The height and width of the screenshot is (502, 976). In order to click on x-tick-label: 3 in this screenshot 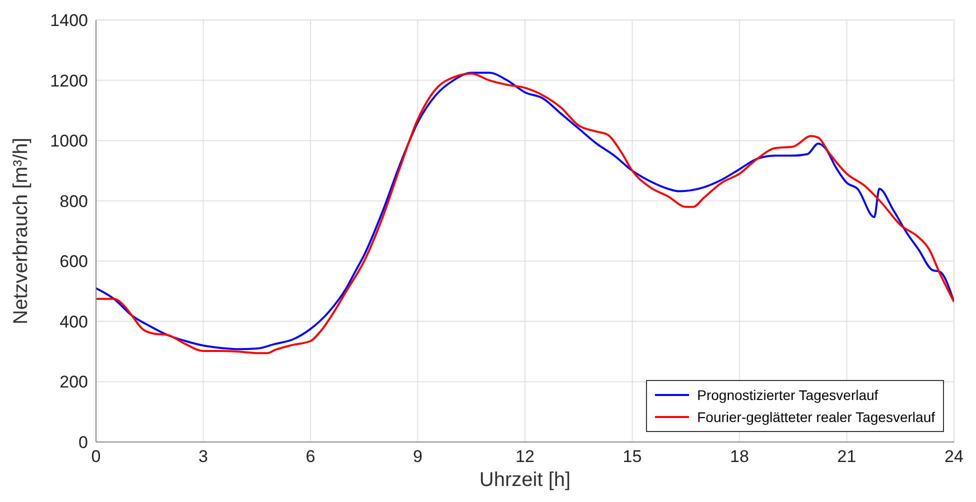, I will do `click(203, 456)`.